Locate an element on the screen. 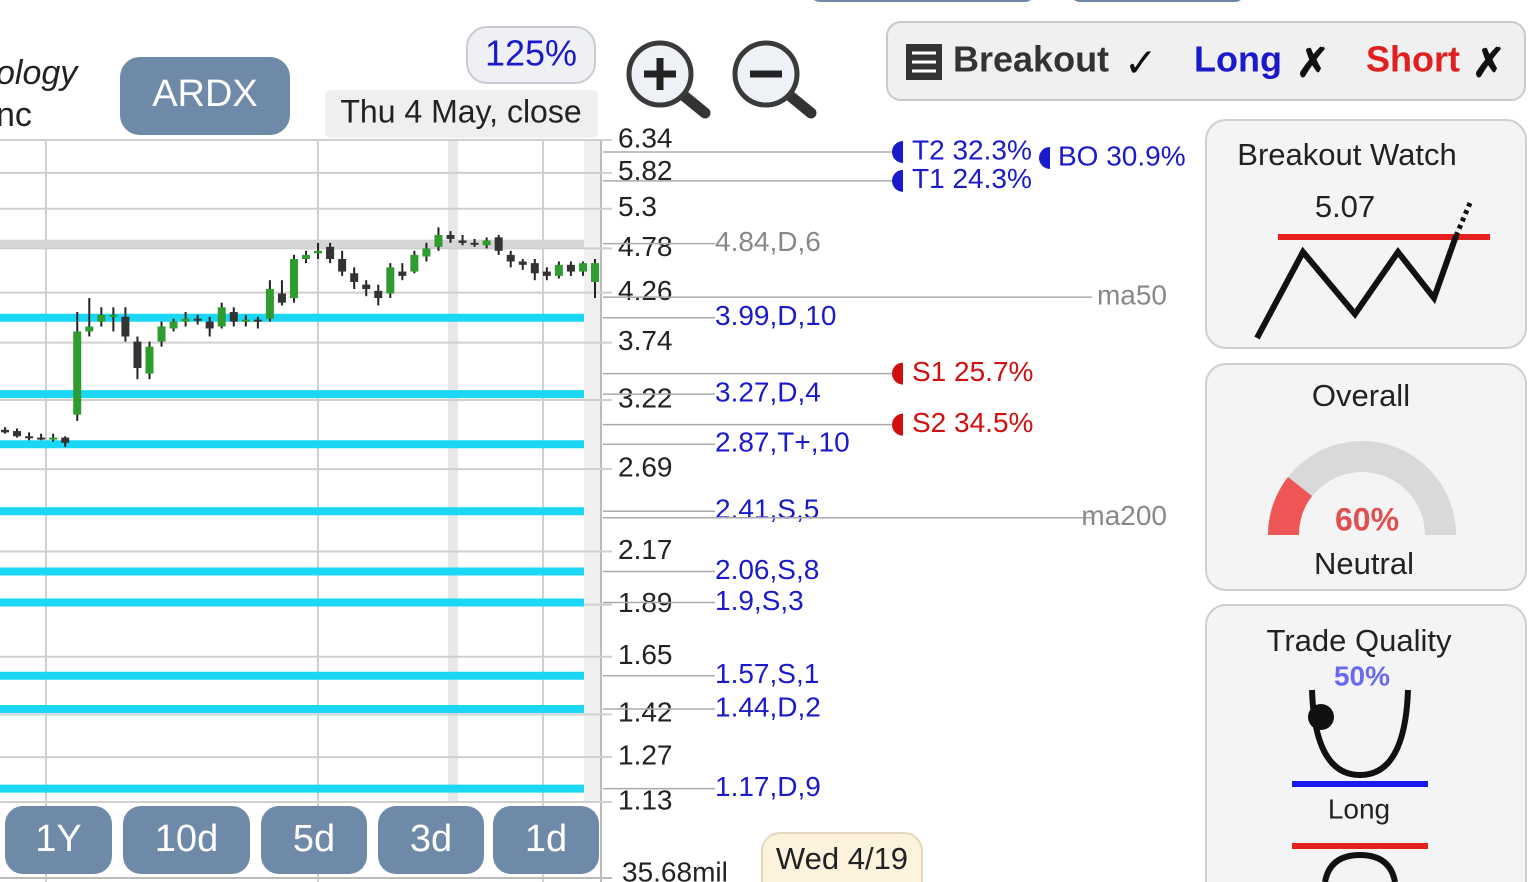  target-label: T1 24.3% is located at coordinates (972, 178).